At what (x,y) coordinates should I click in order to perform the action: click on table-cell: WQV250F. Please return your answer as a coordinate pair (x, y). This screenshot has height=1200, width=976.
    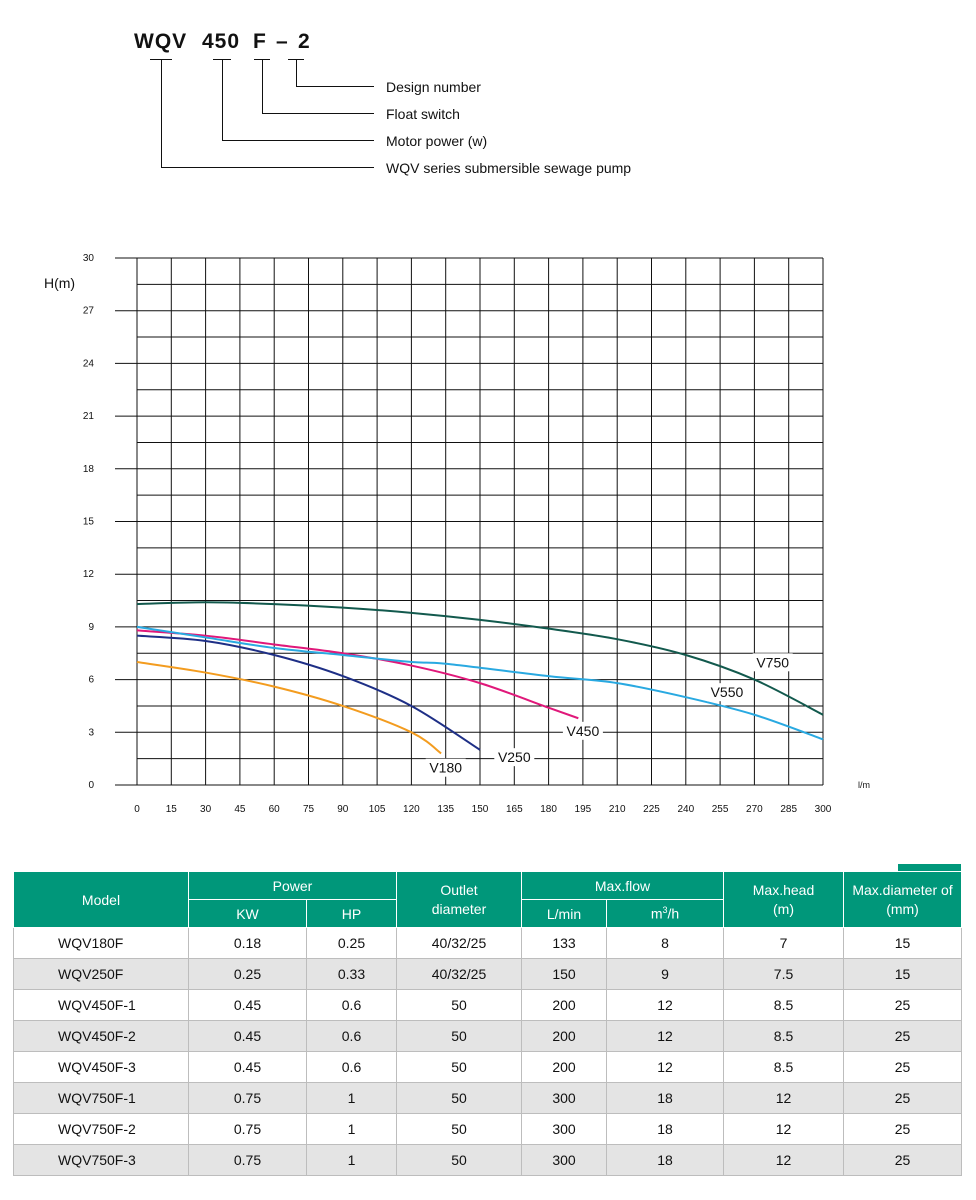
    Looking at the image, I should click on (101, 974).